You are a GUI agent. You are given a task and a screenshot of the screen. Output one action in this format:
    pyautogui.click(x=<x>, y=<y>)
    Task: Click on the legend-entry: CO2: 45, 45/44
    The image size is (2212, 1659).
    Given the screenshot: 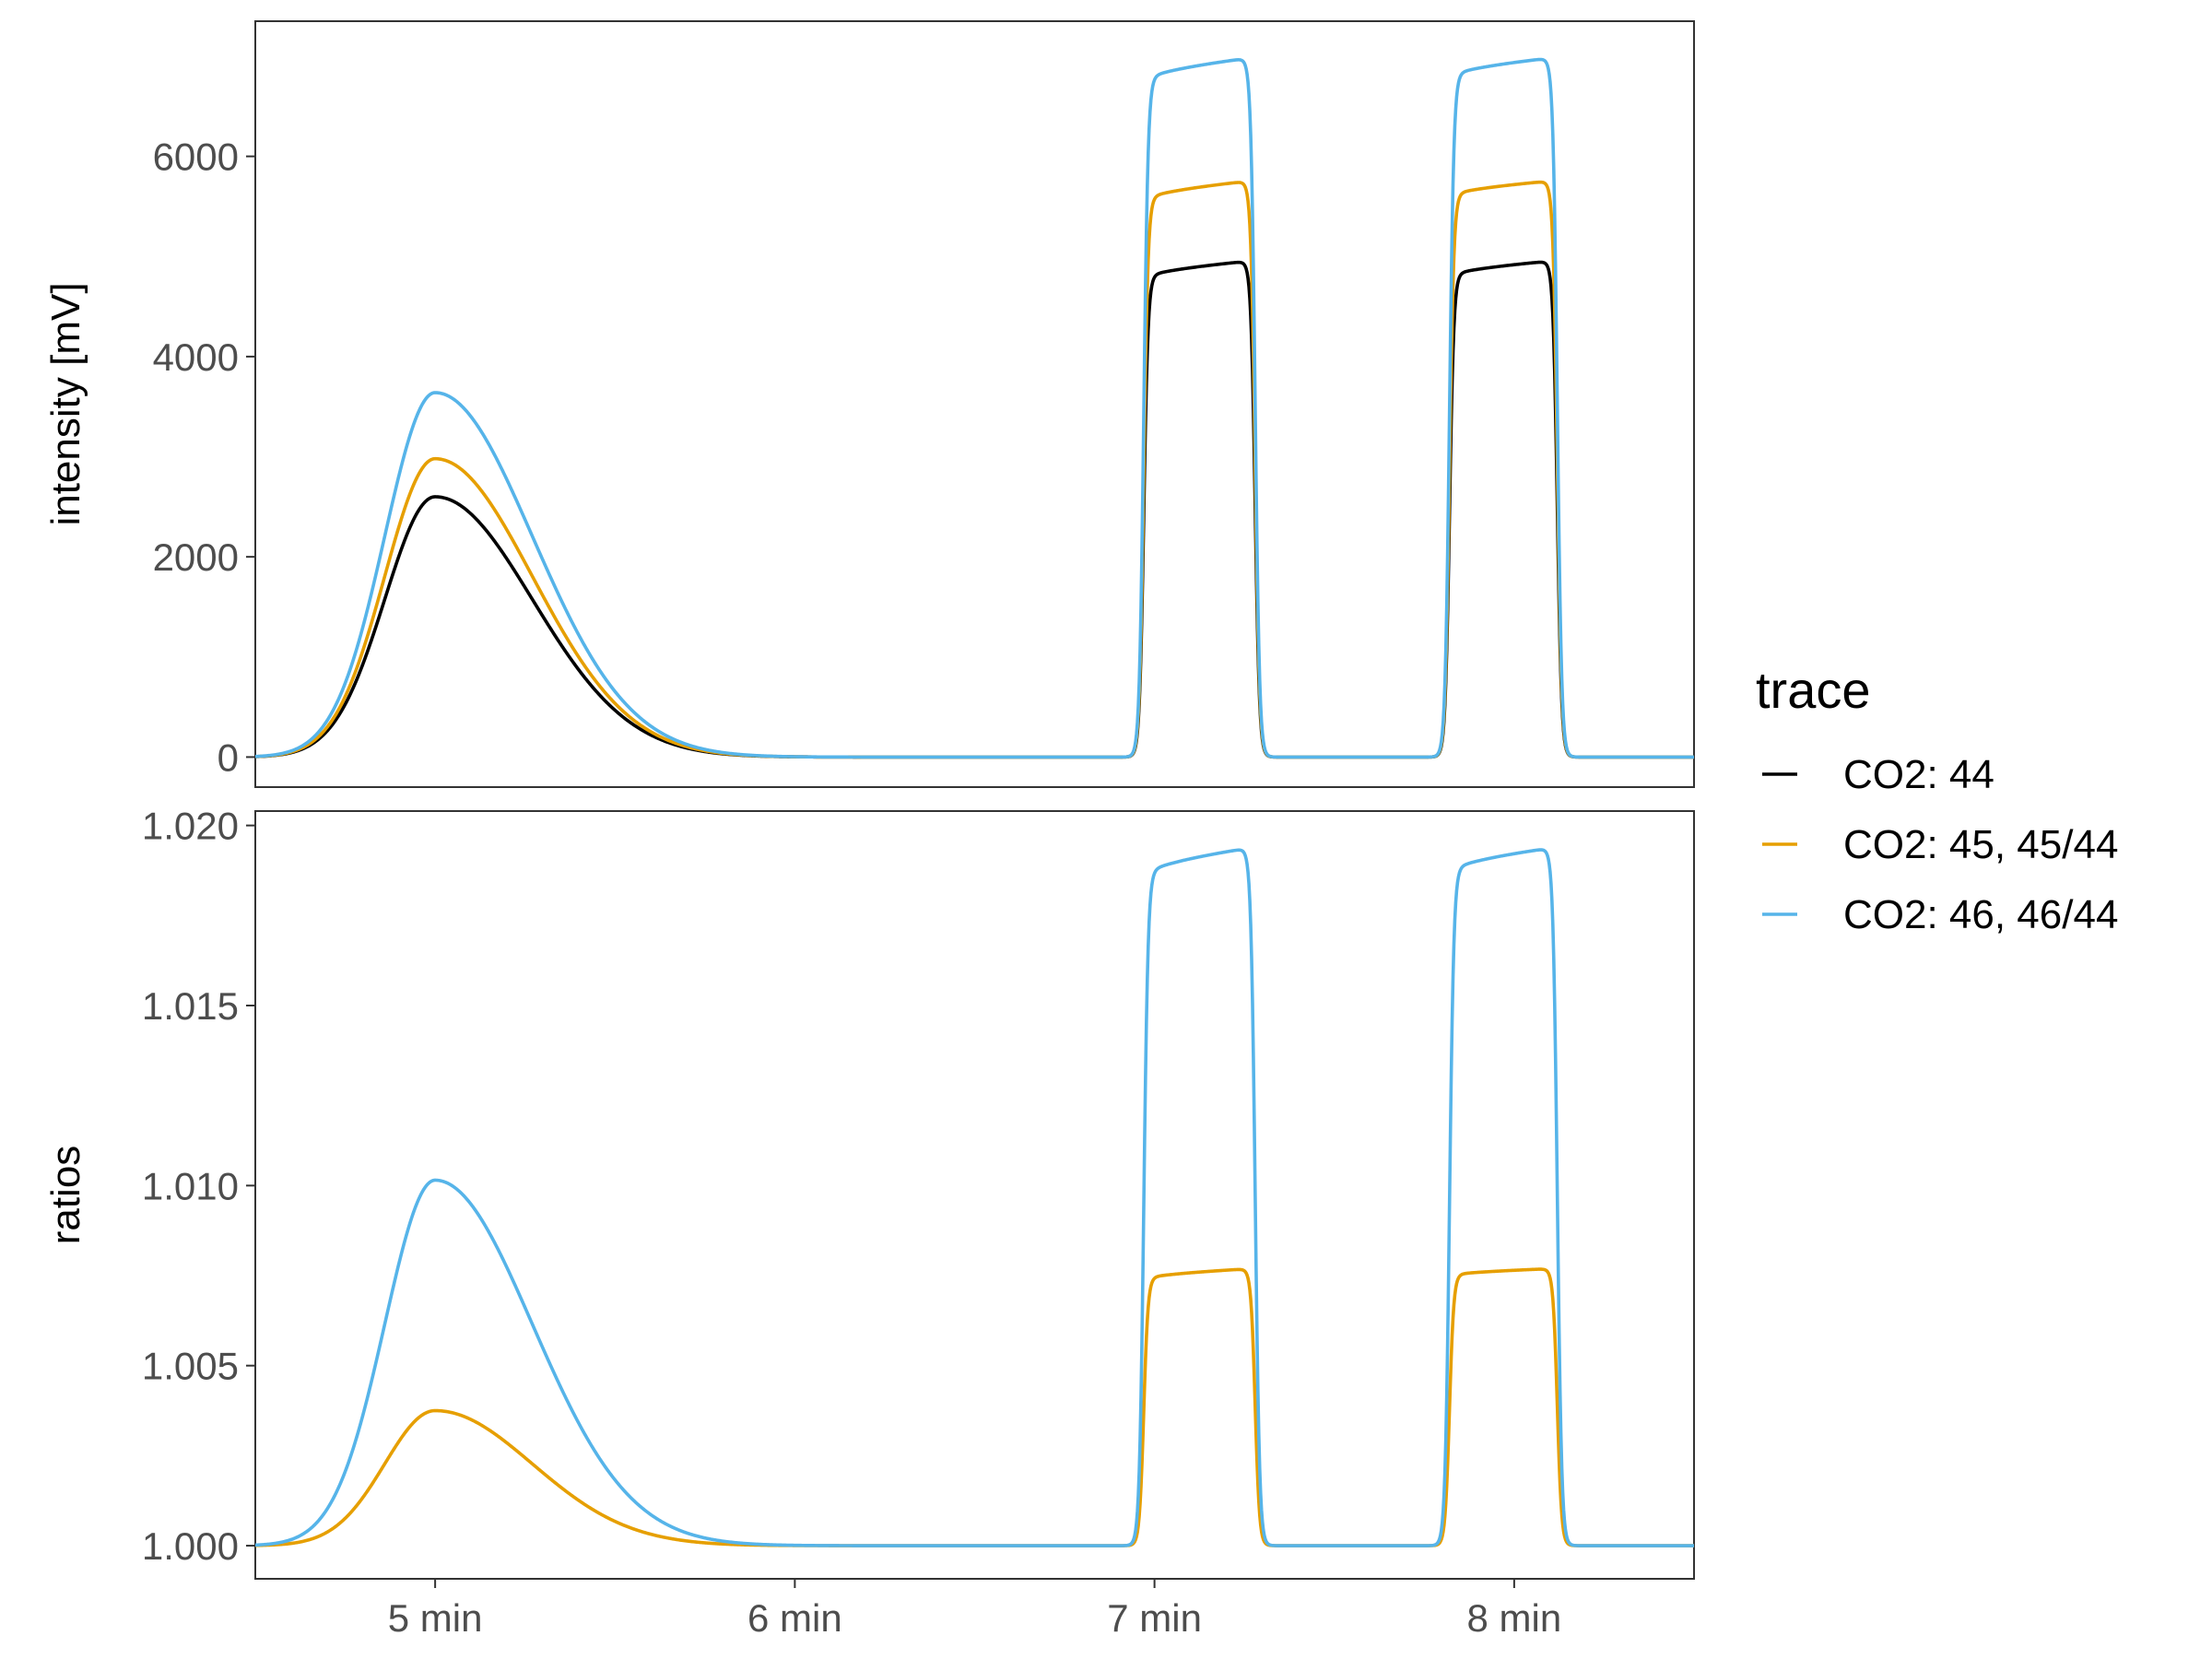 What is the action you would take?
    pyautogui.click(x=1940, y=844)
    